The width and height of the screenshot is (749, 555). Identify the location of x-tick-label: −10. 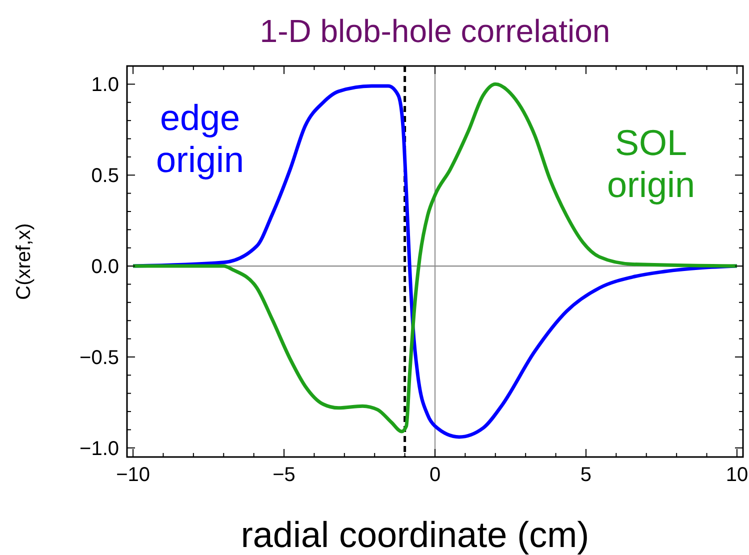
(133, 475).